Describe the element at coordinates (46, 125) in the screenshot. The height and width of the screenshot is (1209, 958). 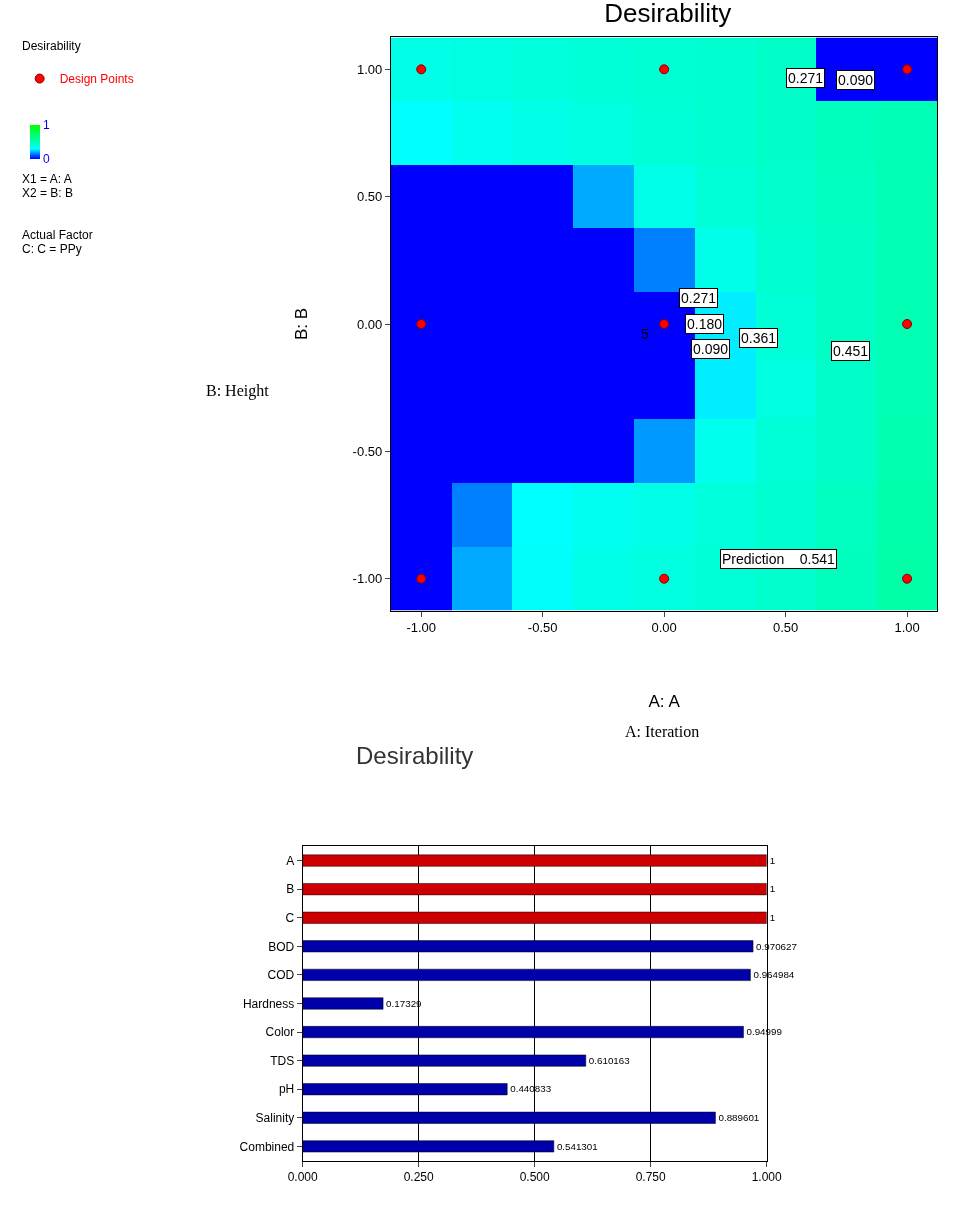
I see `color-bar-label: 1` at that location.